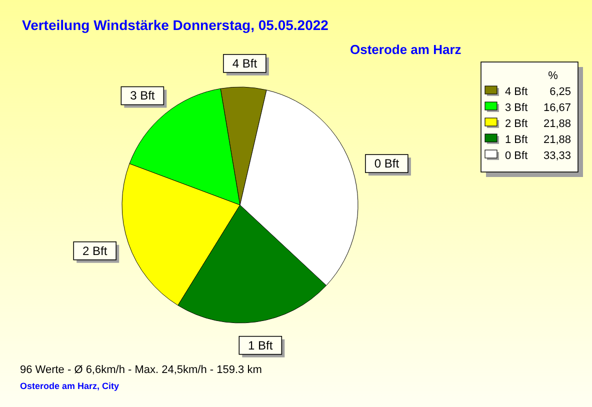 The width and height of the screenshot is (592, 407). I want to click on chart-title: Verteilung Windstärke Donnerstag, 05.05.2022, so click(175, 25).